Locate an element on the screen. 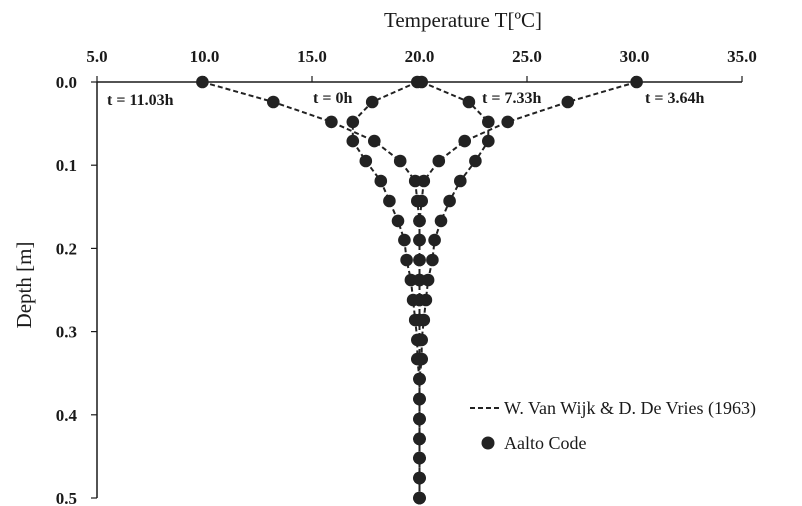 Image resolution: width=802 pixels, height=506 pixels. curve-label: t = 3.64h is located at coordinates (674, 98).